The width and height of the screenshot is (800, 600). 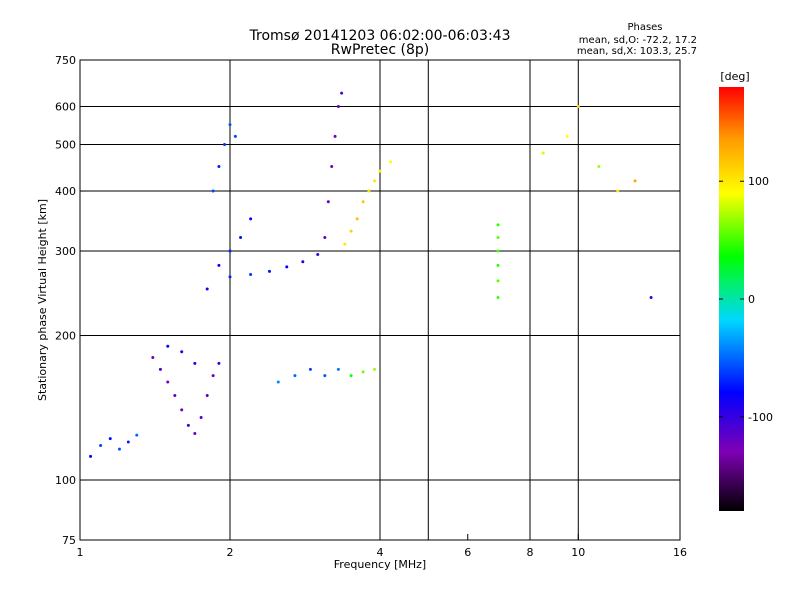 I want to click on y-tick-label: 500, so click(x=65, y=145).